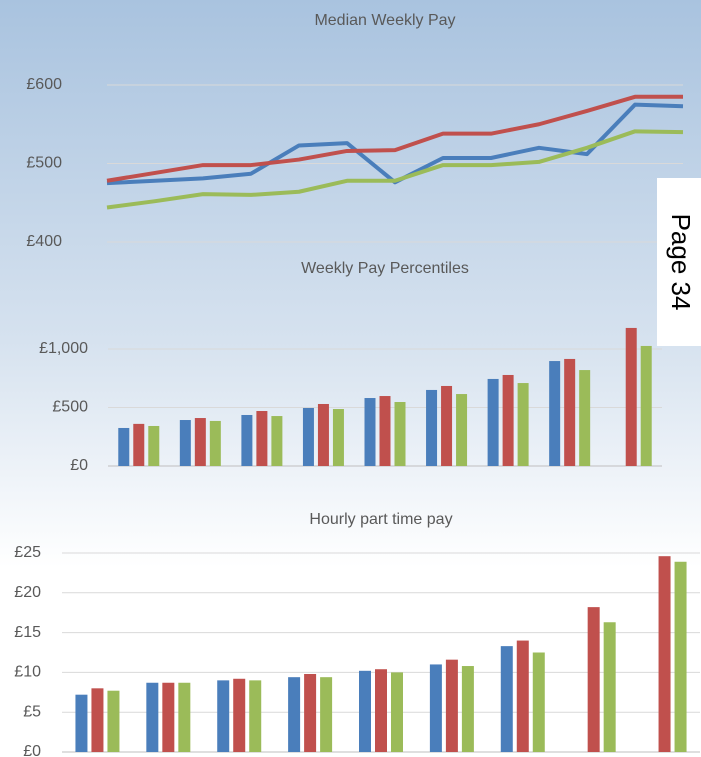 This screenshot has height=757, width=701. What do you see at coordinates (27, 632) in the screenshot?
I see `y-tick-label: £15` at bounding box center [27, 632].